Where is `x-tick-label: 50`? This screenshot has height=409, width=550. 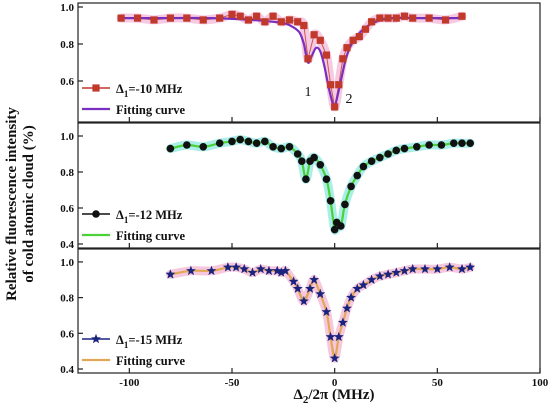
x-tick-label: 50 is located at coordinates (438, 383).